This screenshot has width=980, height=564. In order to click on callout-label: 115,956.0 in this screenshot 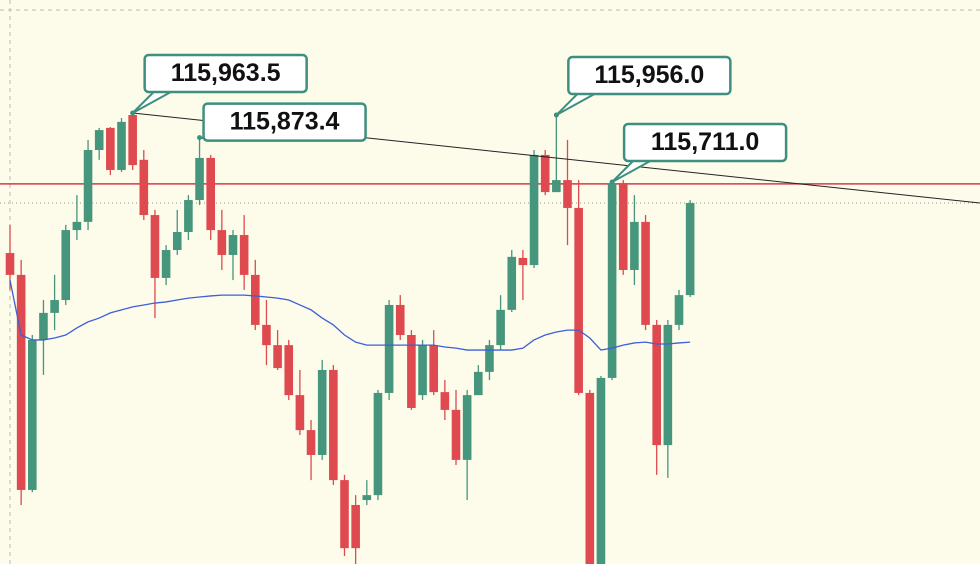, I will do `click(649, 75)`.